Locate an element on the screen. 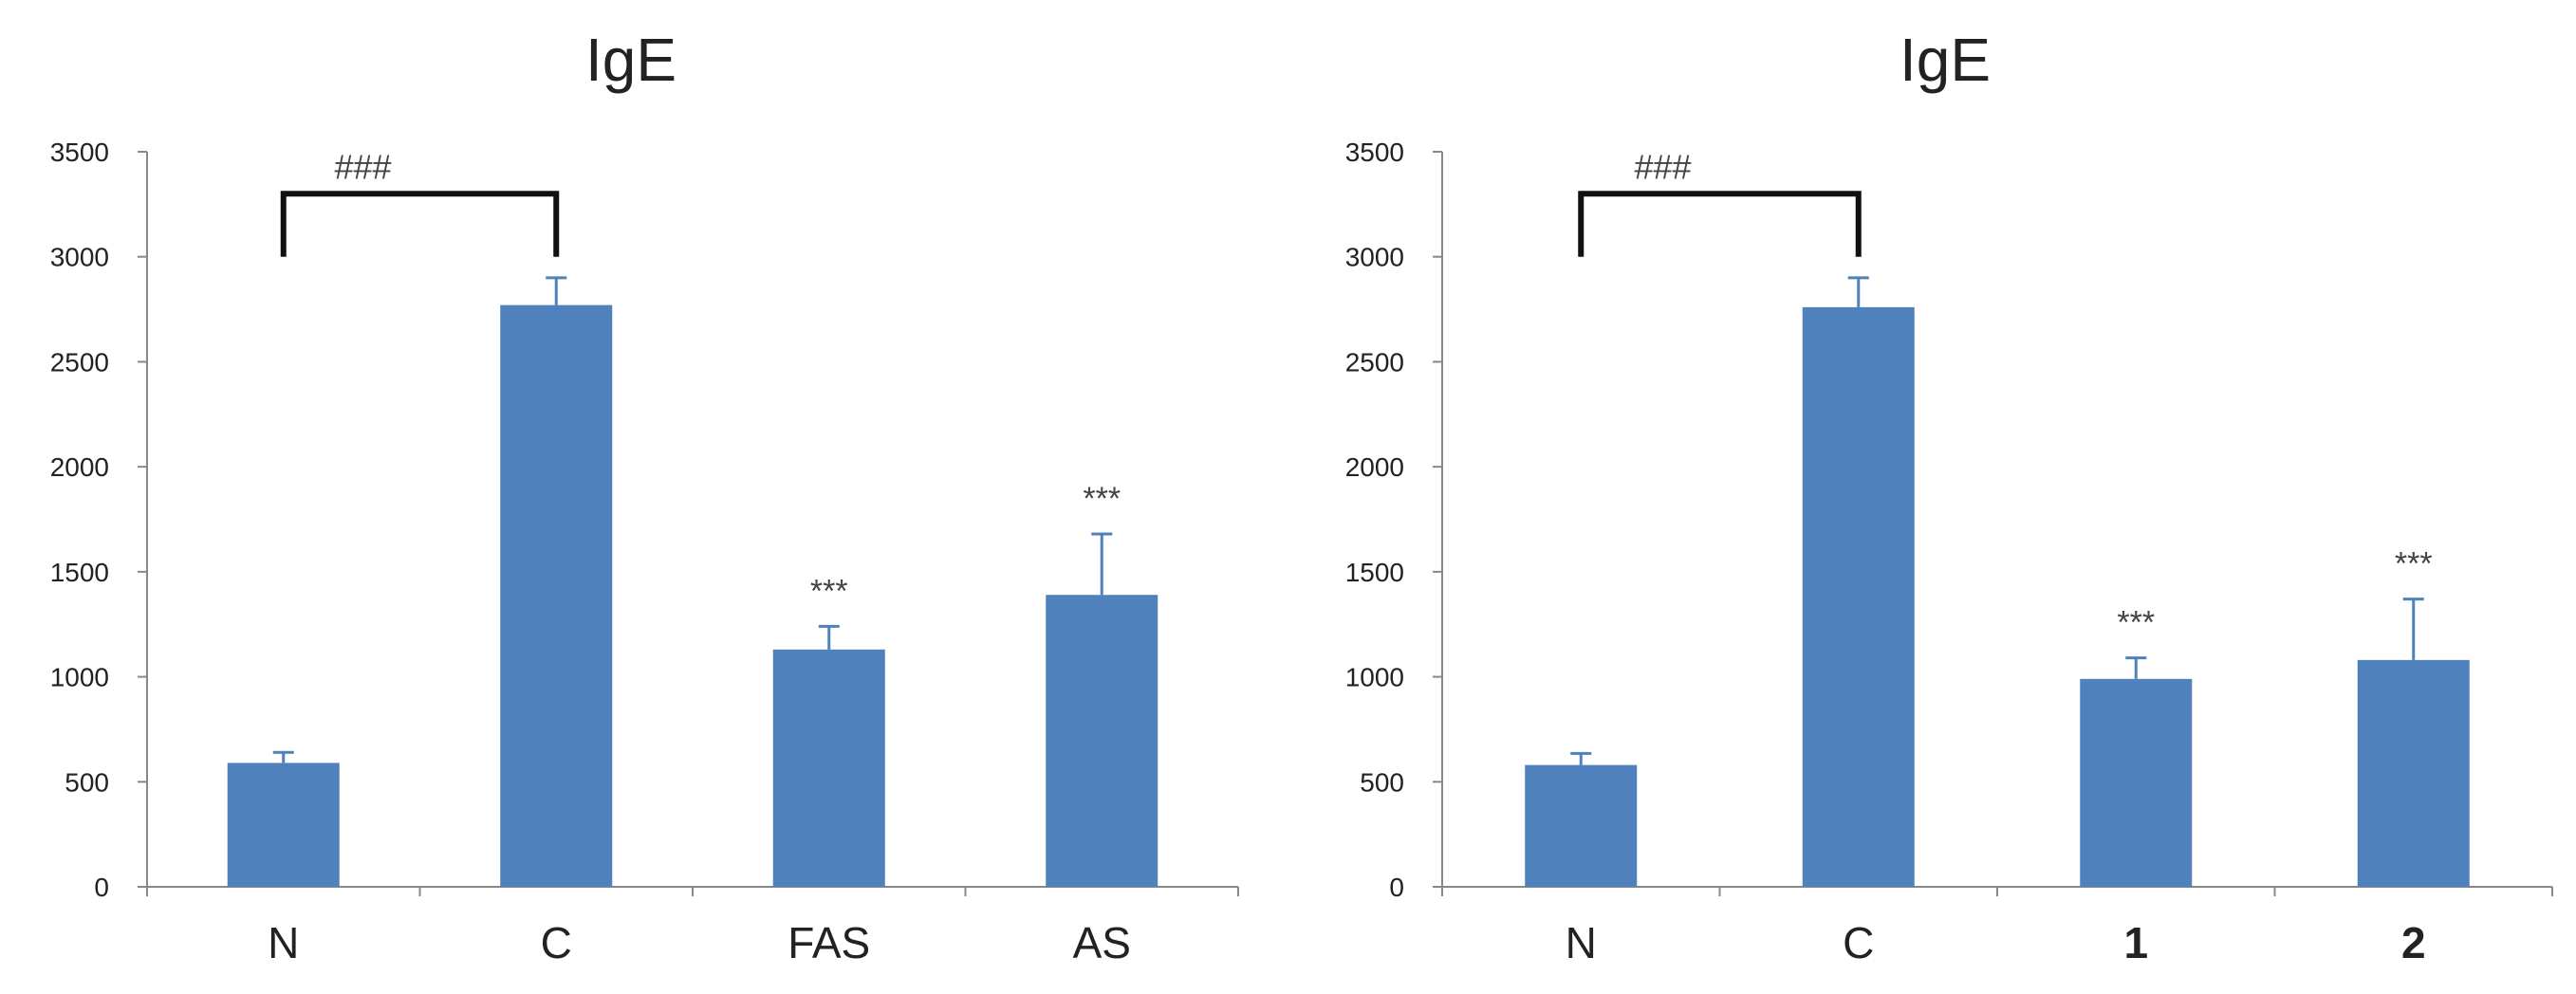 Image resolution: width=2576 pixels, height=994 pixels. bar-fas is located at coordinates (828, 768).